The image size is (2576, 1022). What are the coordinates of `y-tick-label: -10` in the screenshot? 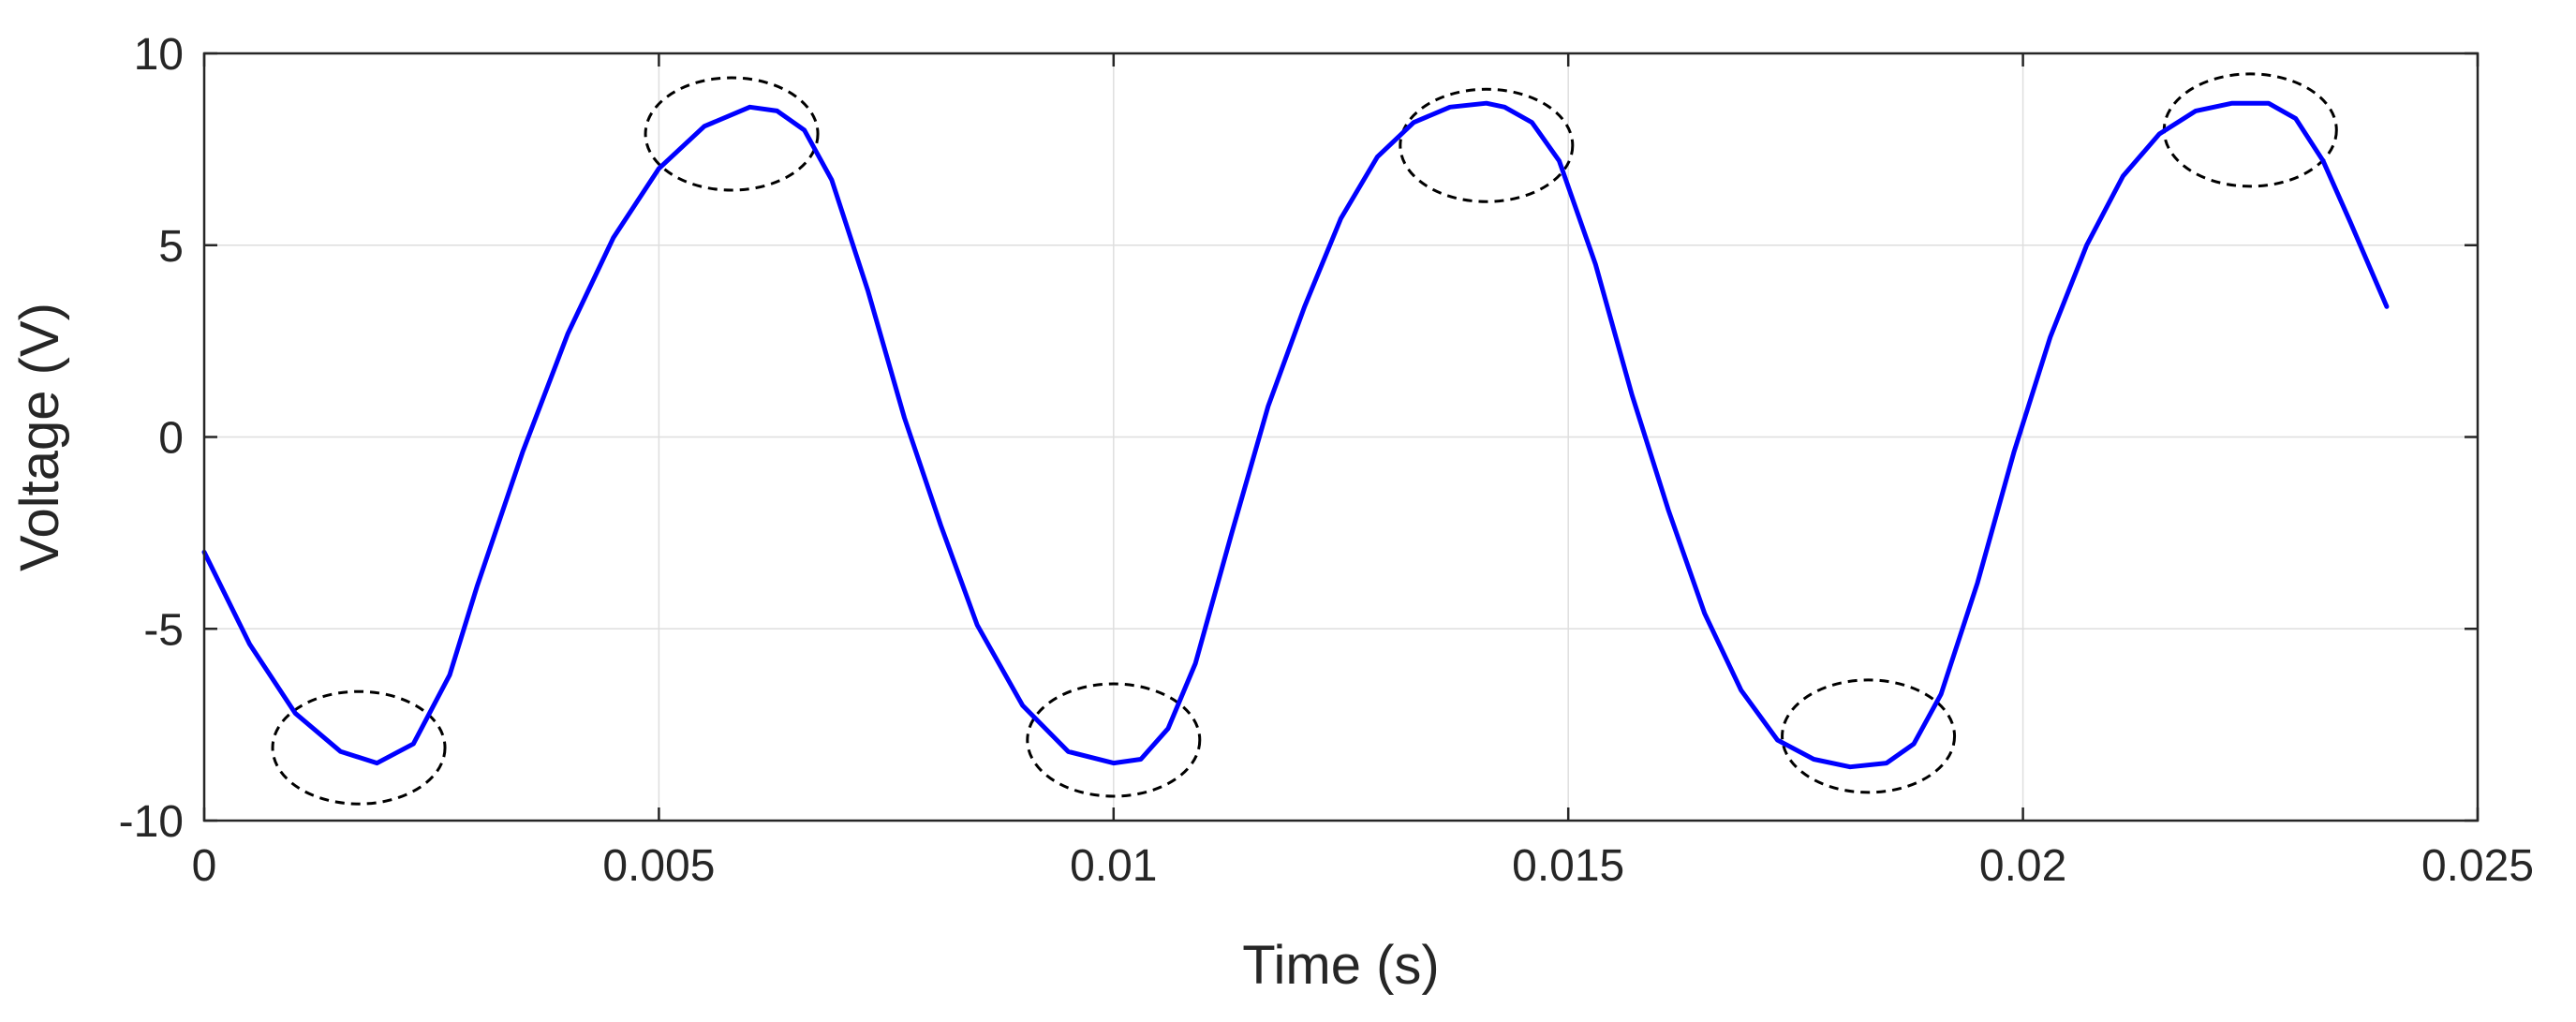 It's located at (151, 822).